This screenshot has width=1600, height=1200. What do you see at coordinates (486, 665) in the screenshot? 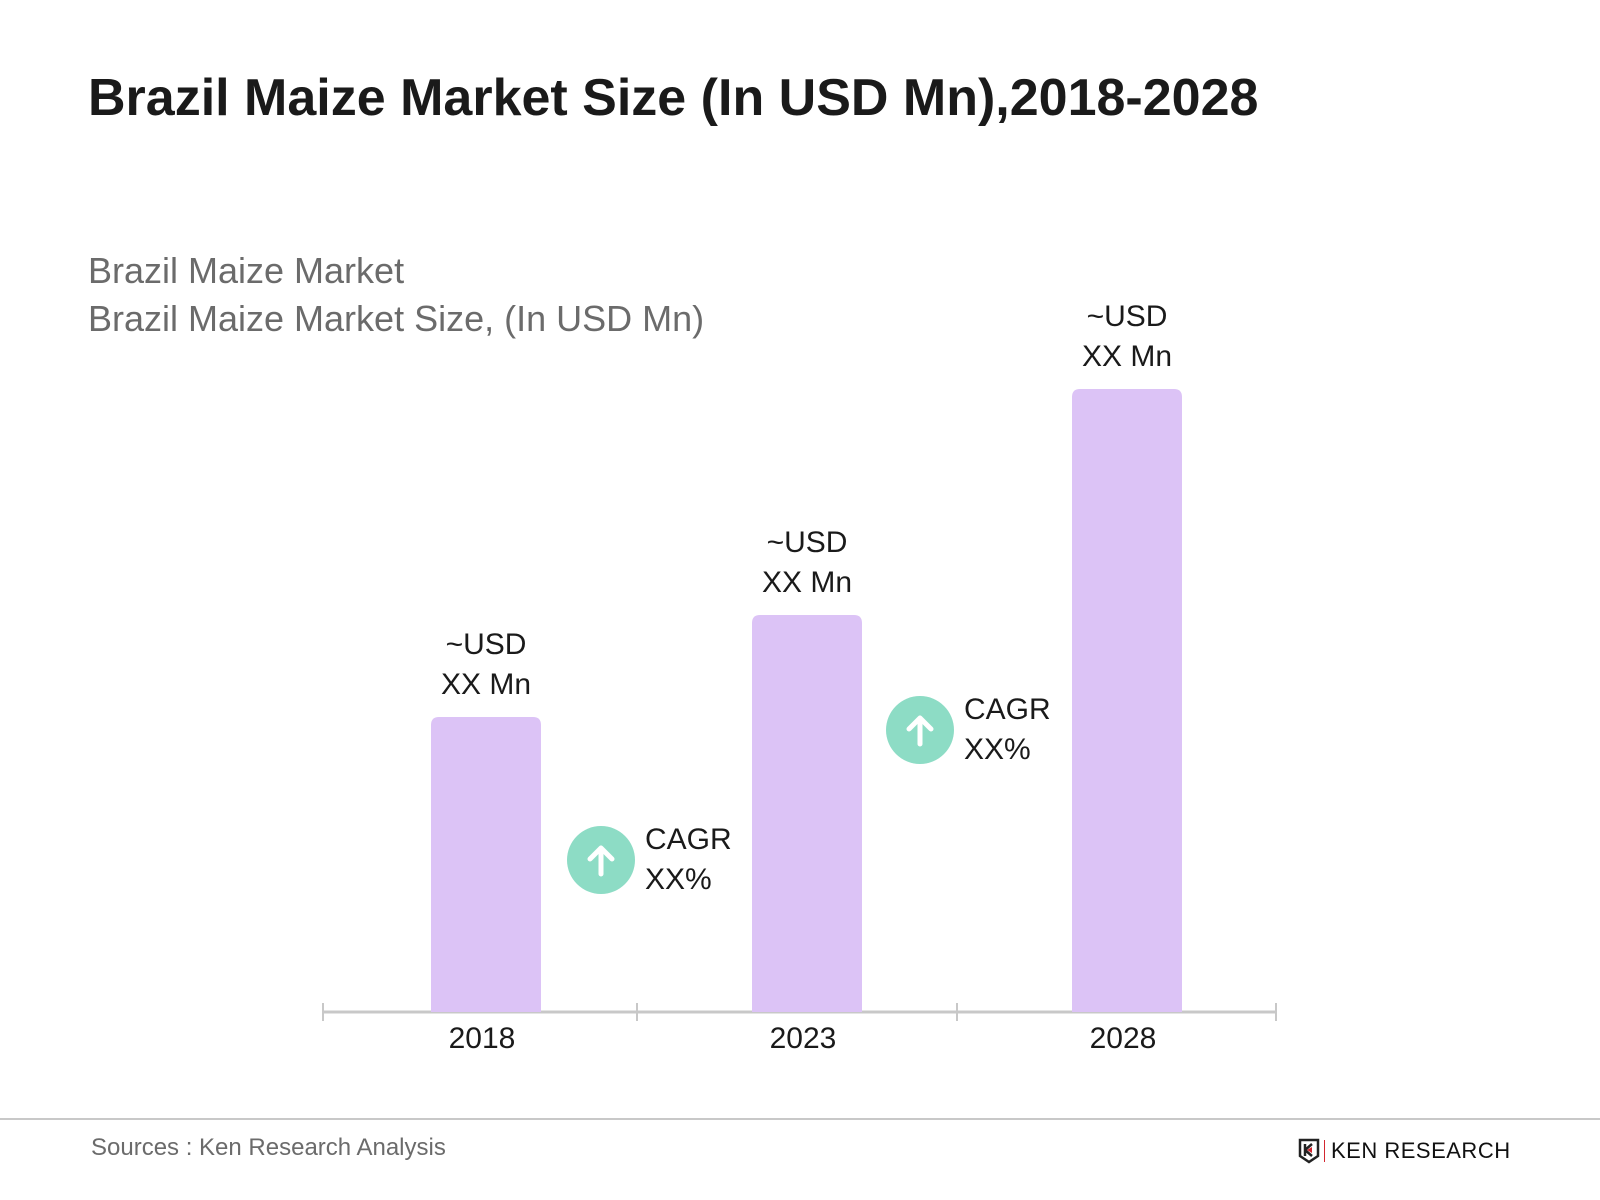
I see `data-label-2018: ~USD XX Mn` at bounding box center [486, 665].